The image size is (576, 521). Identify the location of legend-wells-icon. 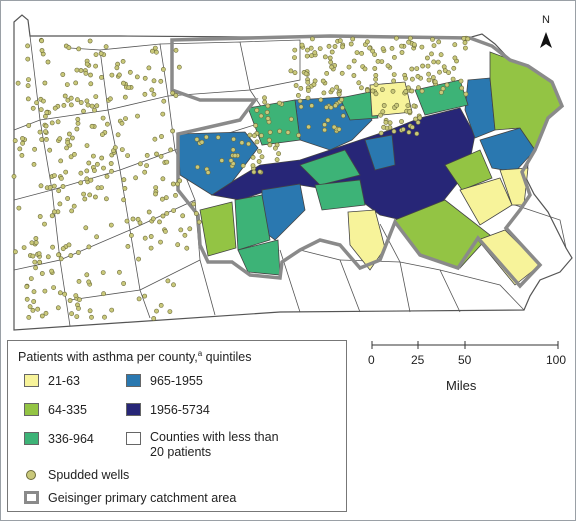
(31, 475).